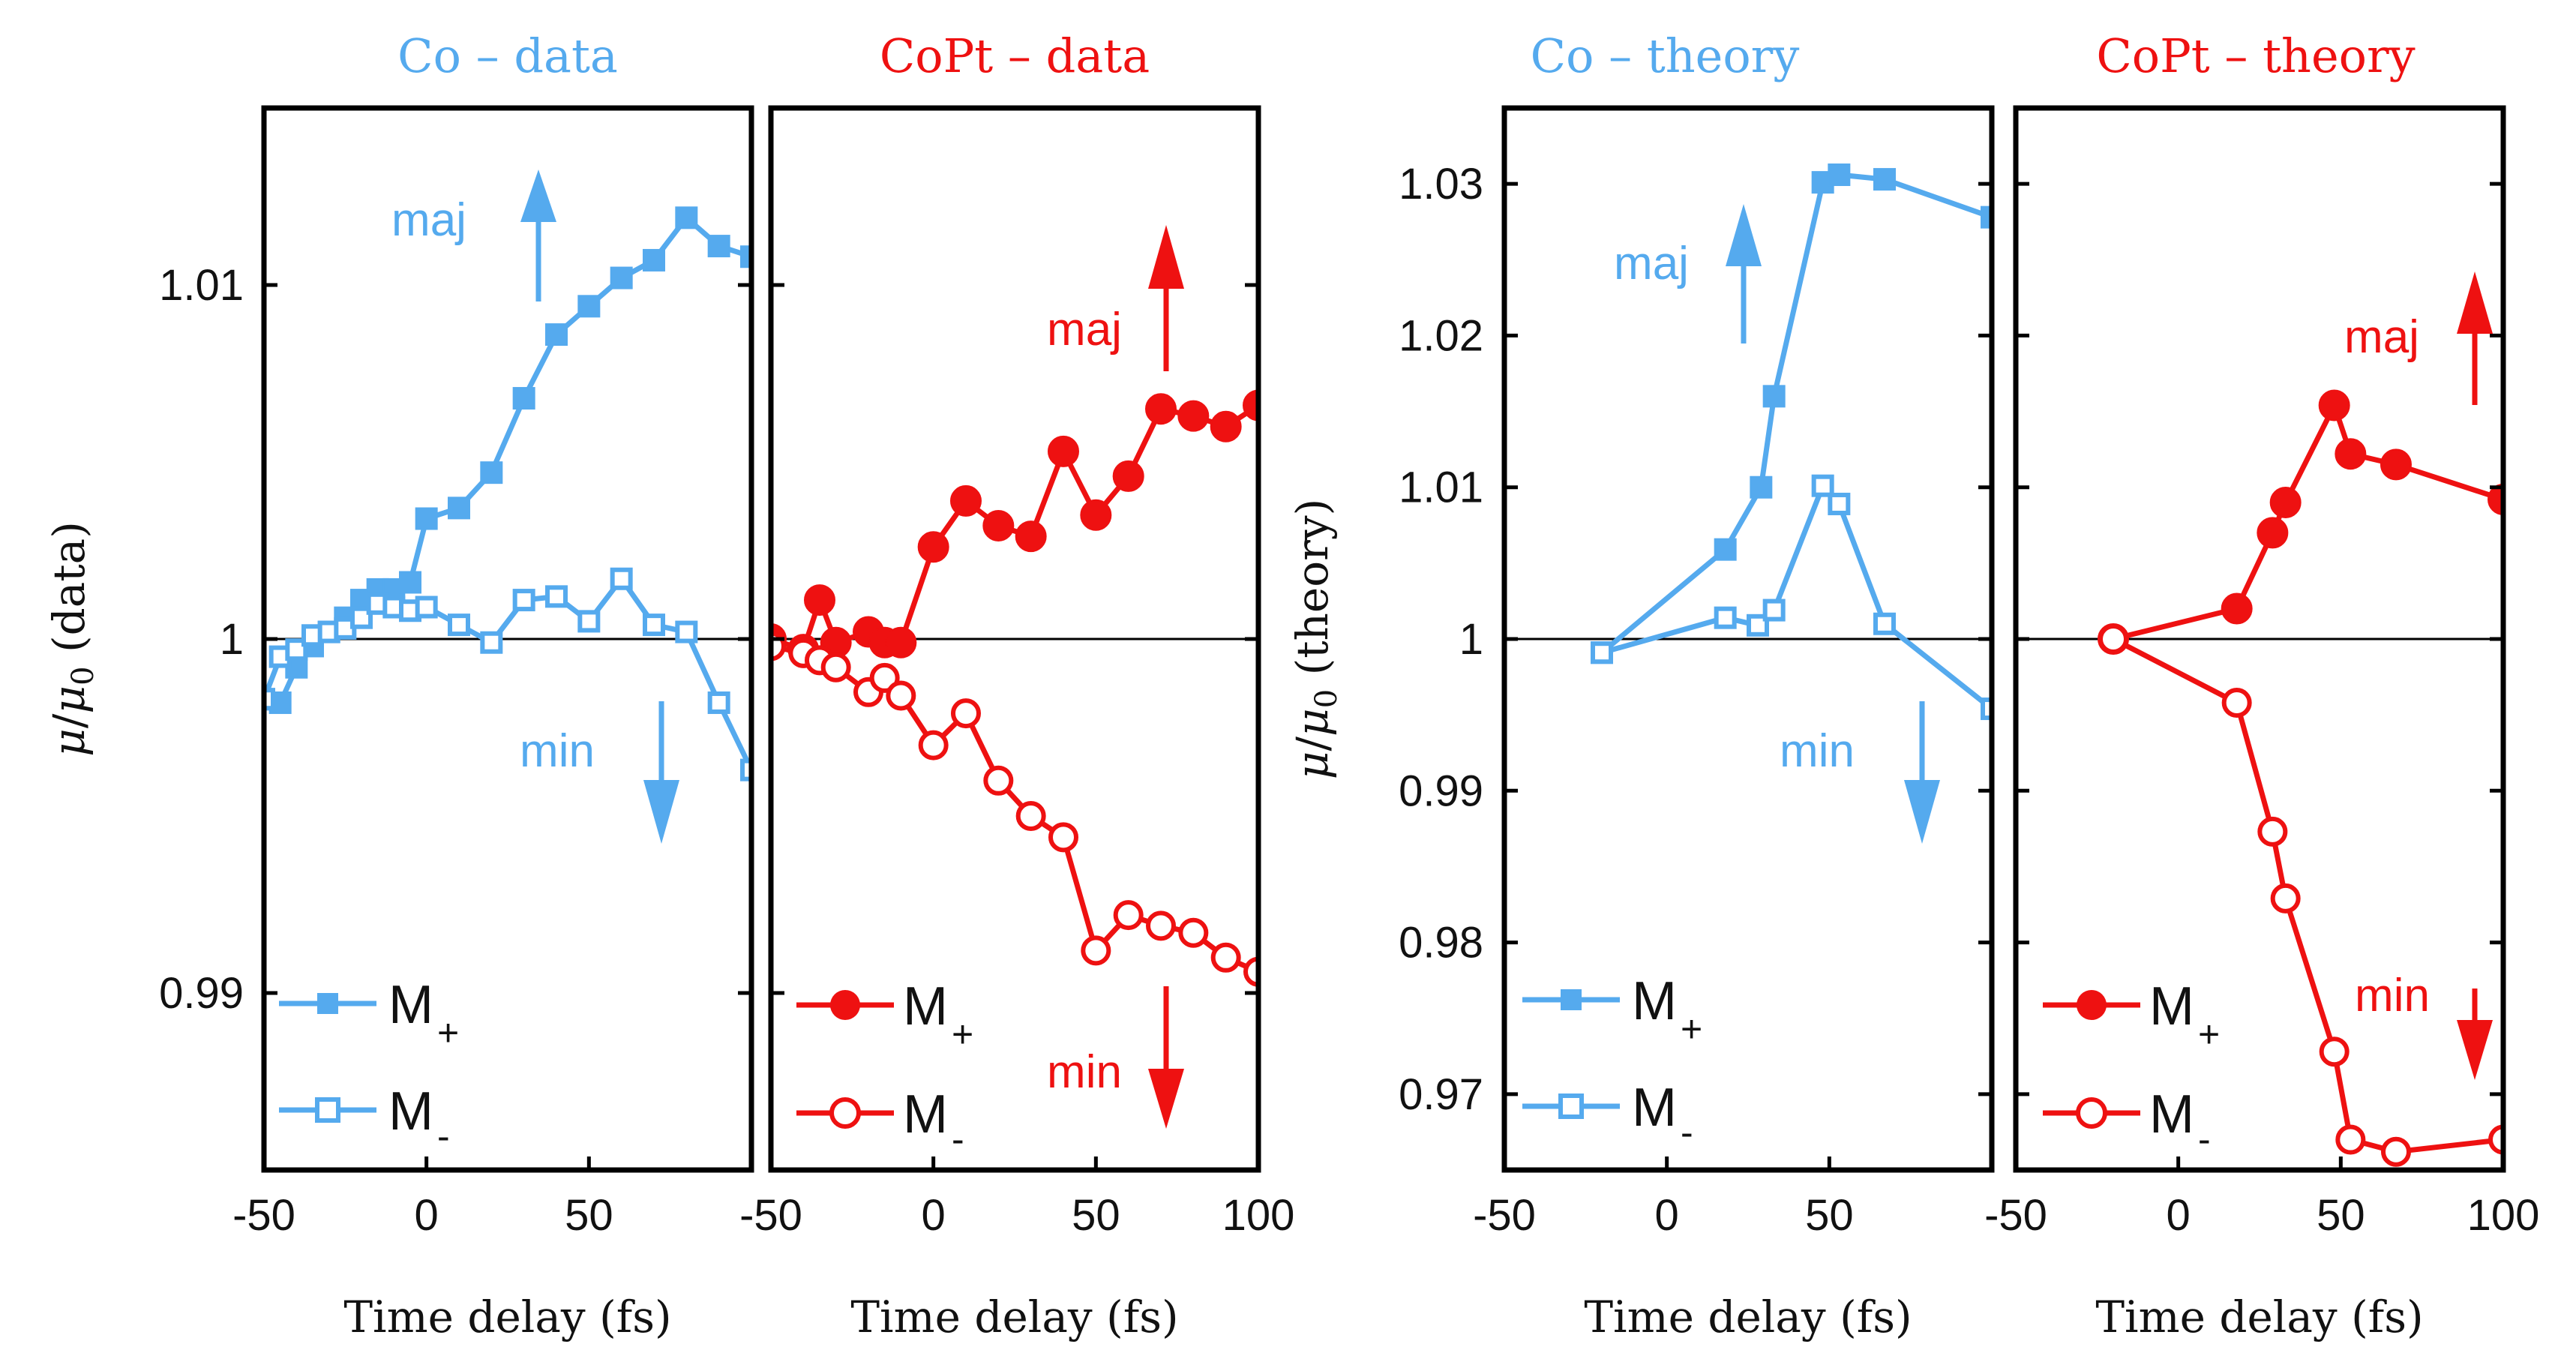 The height and width of the screenshot is (1368, 2576). I want to click on y-axis-label: μ/μ0 (theory), so click(1316, 639).